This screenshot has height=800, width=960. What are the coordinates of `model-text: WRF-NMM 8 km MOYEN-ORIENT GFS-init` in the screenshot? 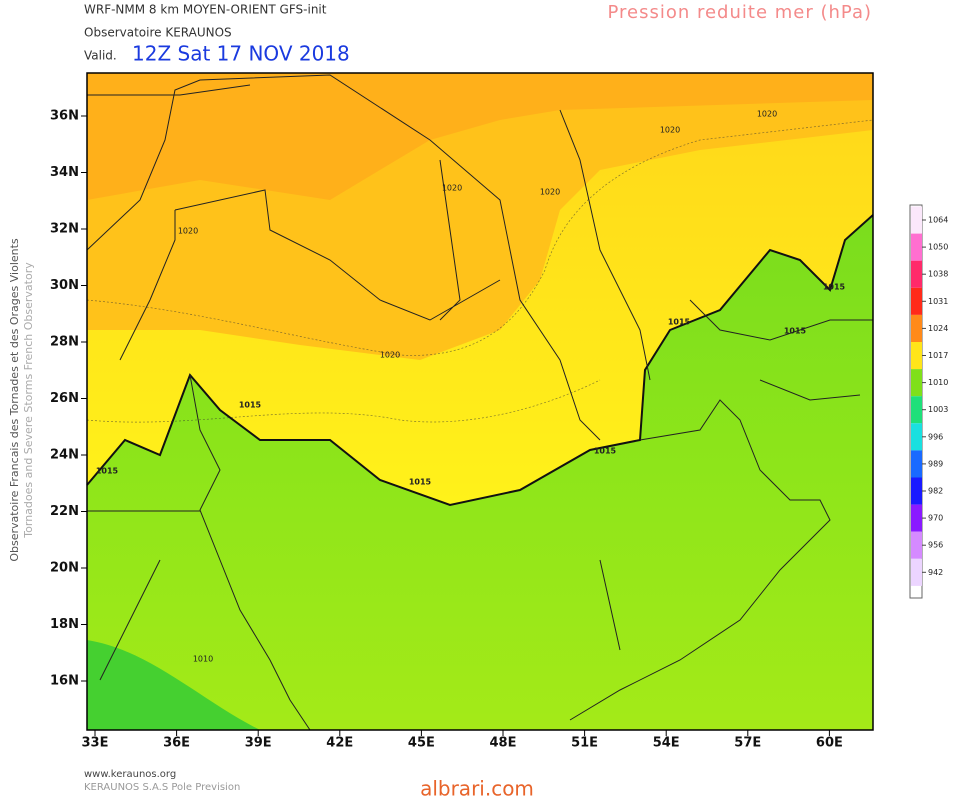 It's located at (205, 10).